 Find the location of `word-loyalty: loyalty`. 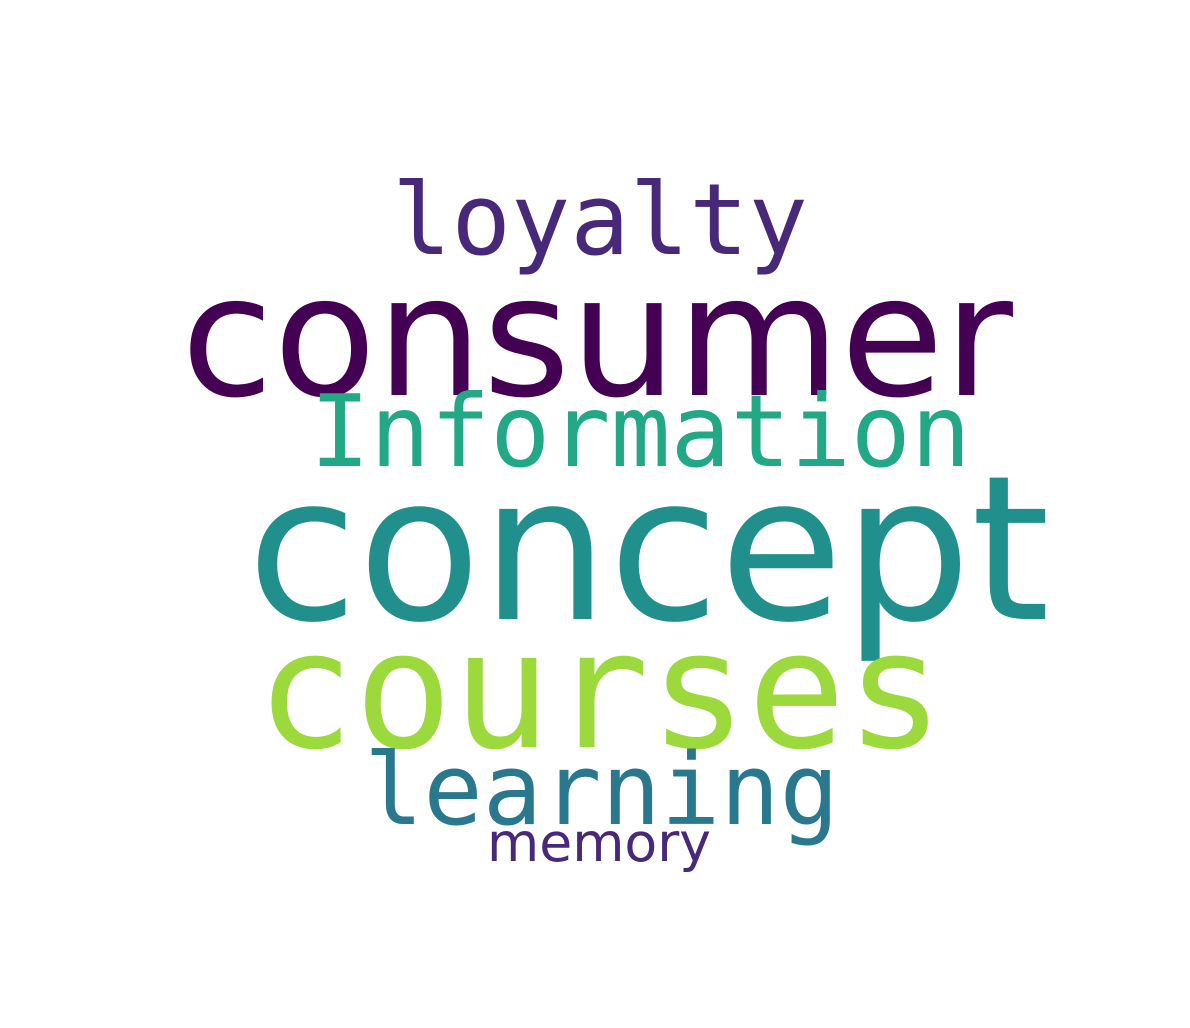

word-loyalty: loyalty is located at coordinates (600, 220).